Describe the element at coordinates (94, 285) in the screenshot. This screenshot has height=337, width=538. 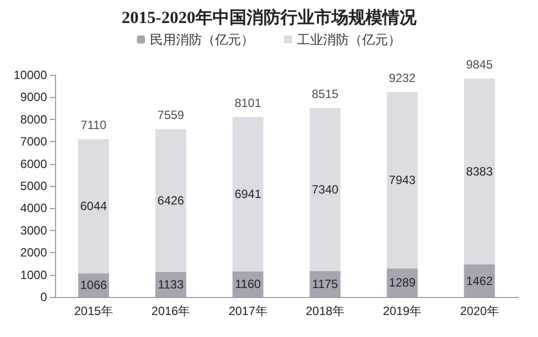
I see `data-label: 1066` at that location.